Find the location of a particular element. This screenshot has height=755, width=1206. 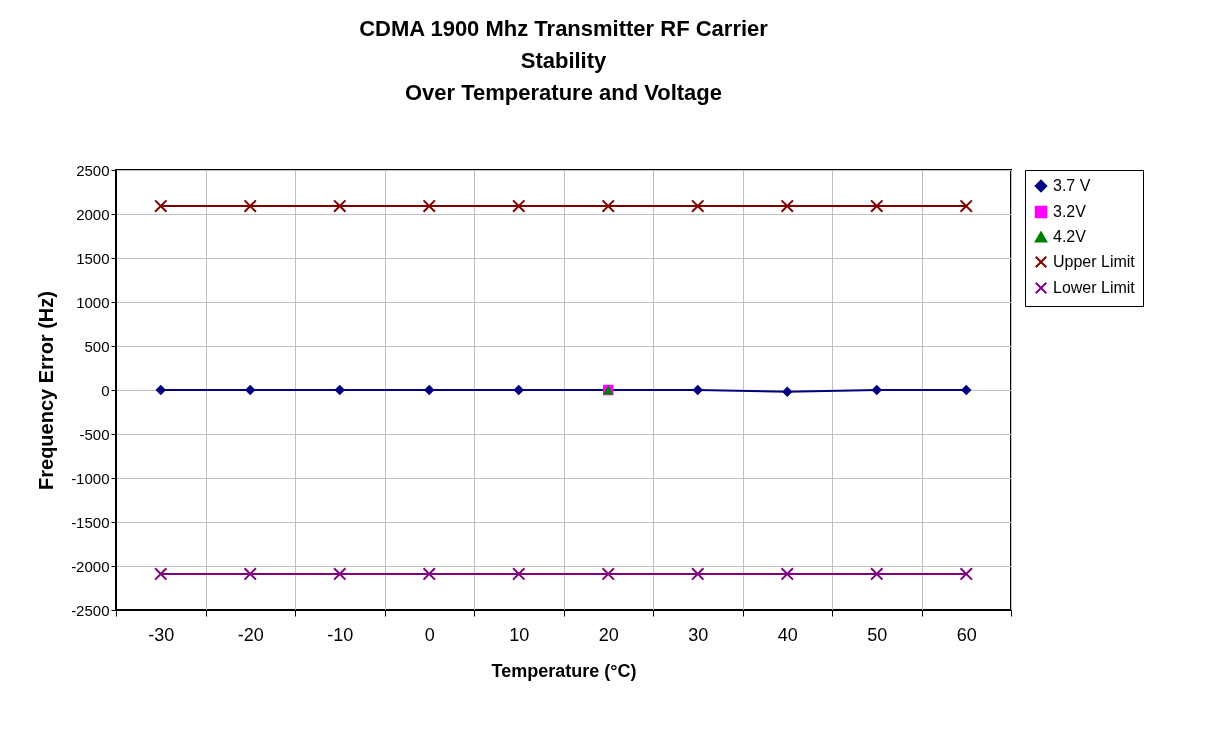

y-tick-label: -2000 is located at coordinates (90, 566).